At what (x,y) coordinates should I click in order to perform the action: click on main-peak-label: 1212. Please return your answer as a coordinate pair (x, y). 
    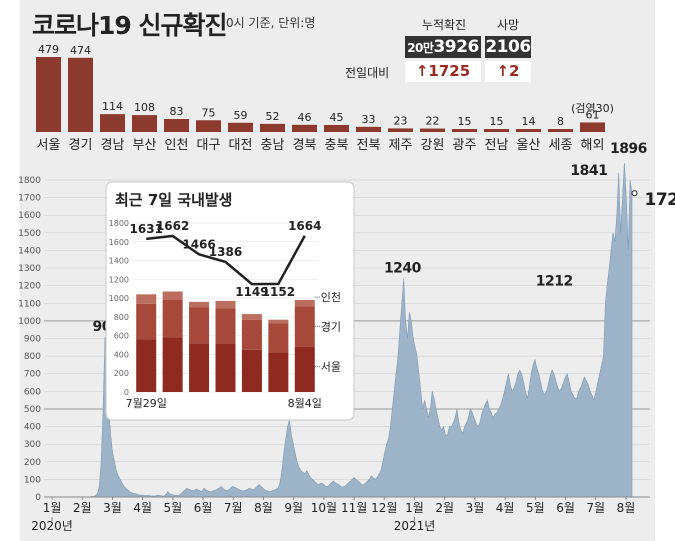
    Looking at the image, I should click on (554, 282).